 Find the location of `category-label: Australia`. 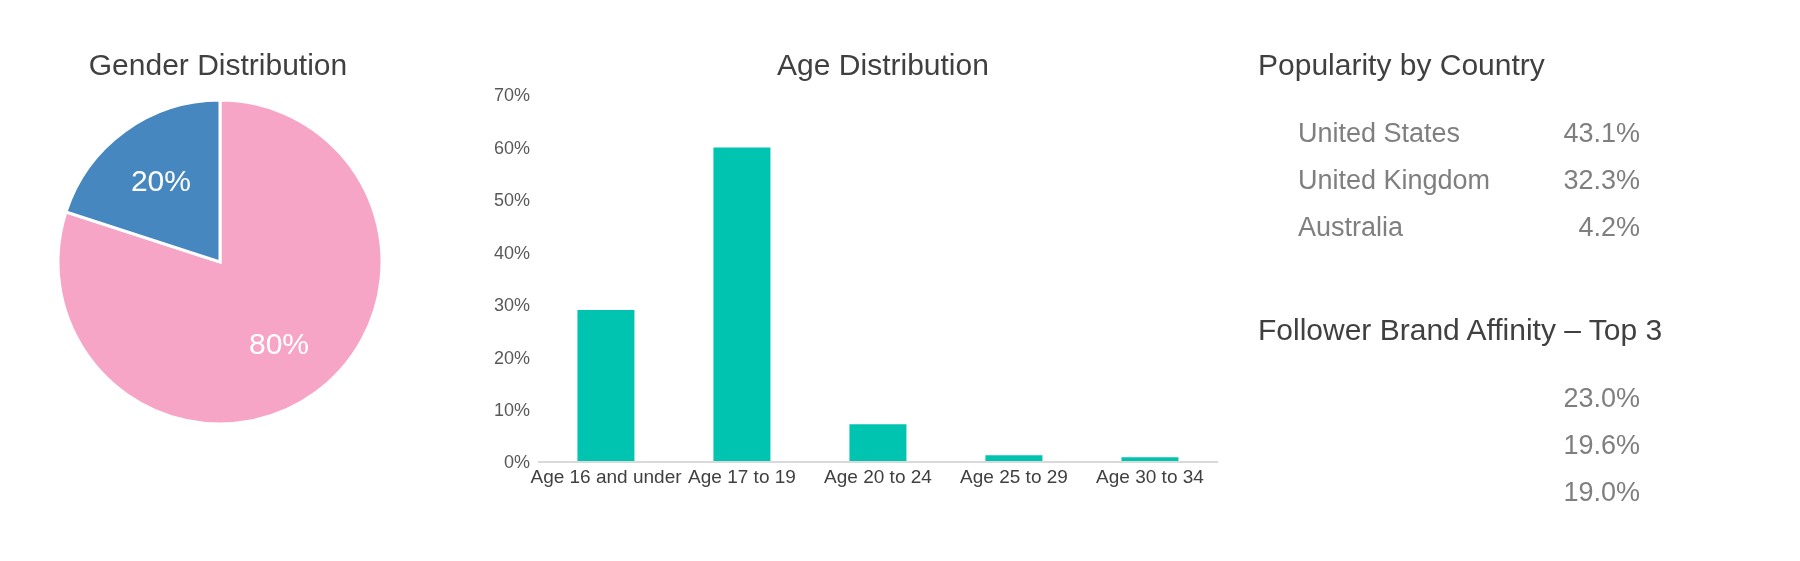

category-label: Australia is located at coordinates (1351, 227).